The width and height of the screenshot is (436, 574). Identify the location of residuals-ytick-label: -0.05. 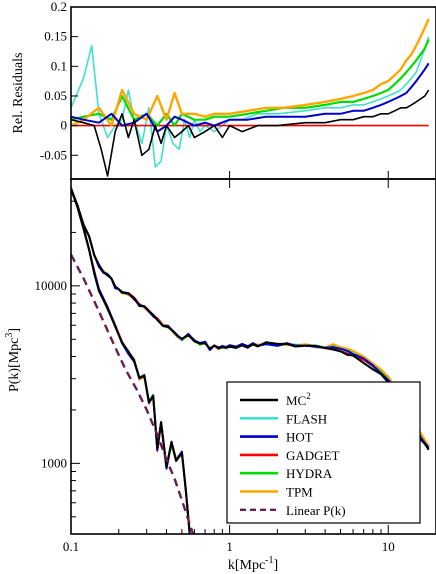
(53, 154).